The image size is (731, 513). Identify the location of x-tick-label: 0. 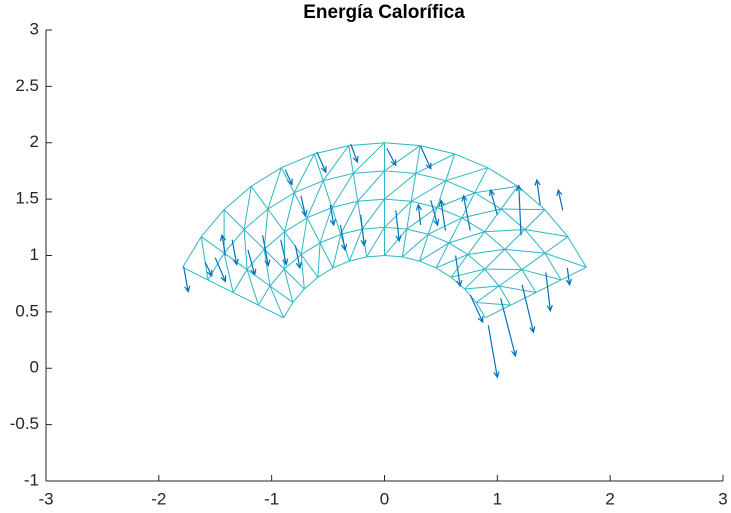
(384, 498).